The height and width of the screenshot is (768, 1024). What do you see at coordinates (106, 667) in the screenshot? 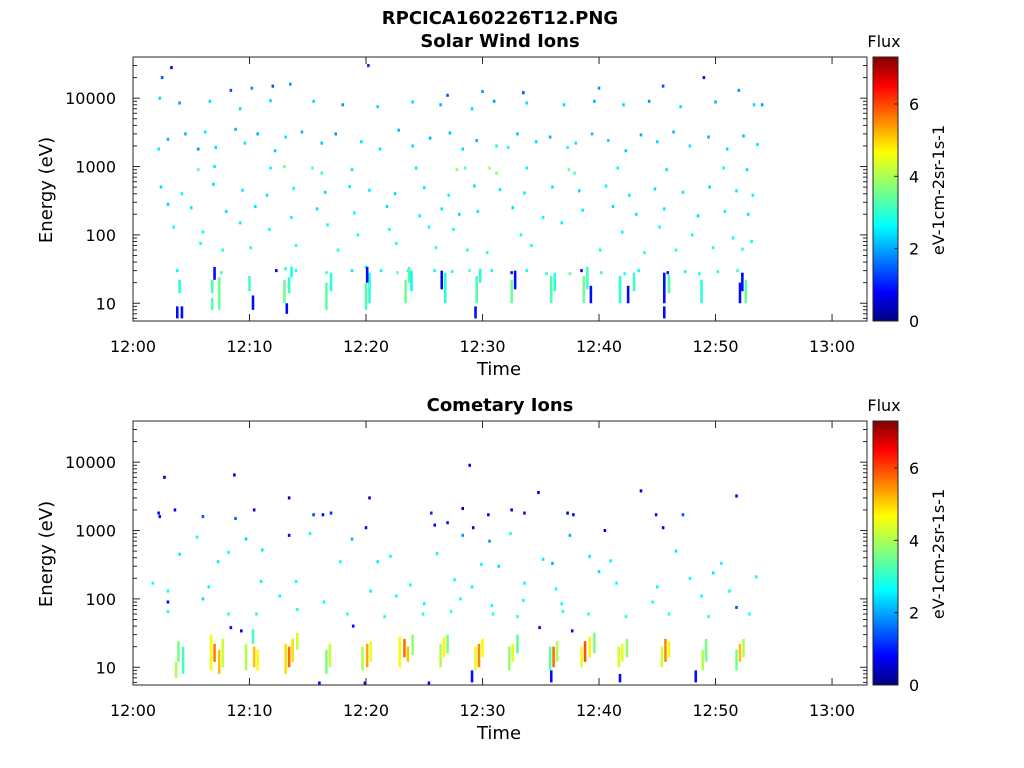
I see `y-tick-label: 10` at bounding box center [106, 667].